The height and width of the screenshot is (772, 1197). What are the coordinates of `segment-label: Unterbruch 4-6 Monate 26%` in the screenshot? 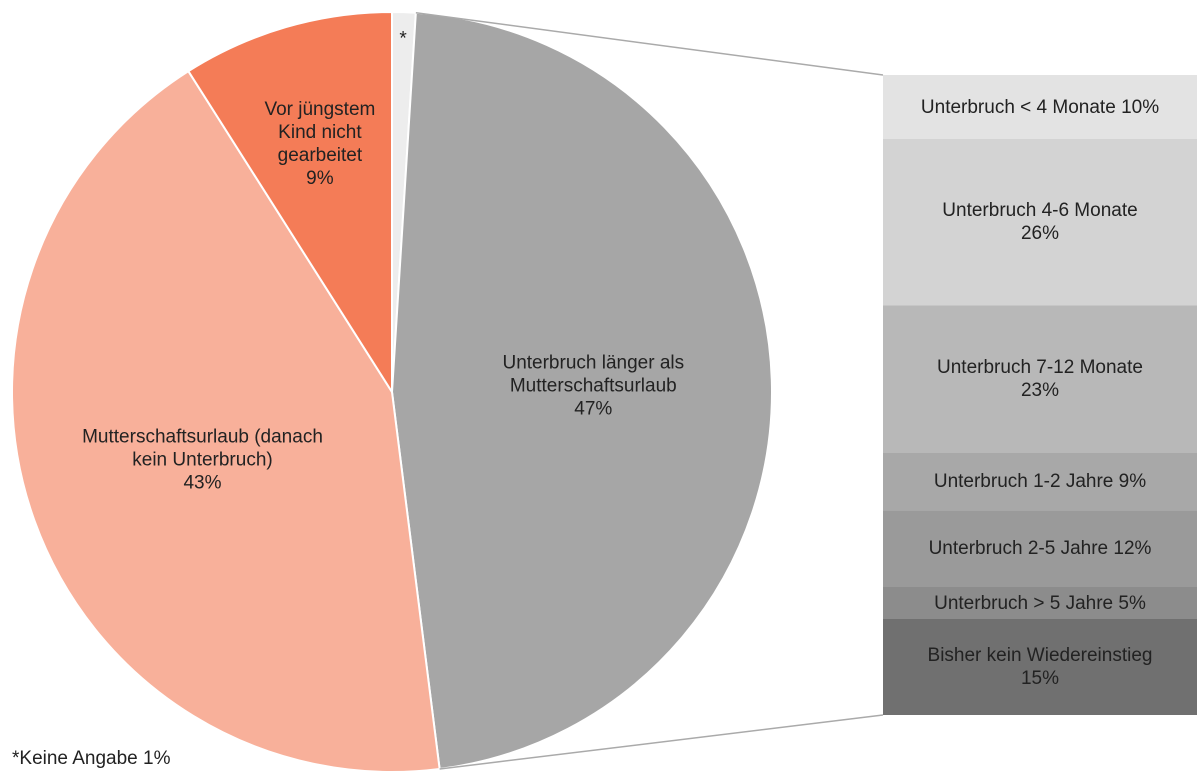 It's located at (1040, 222).